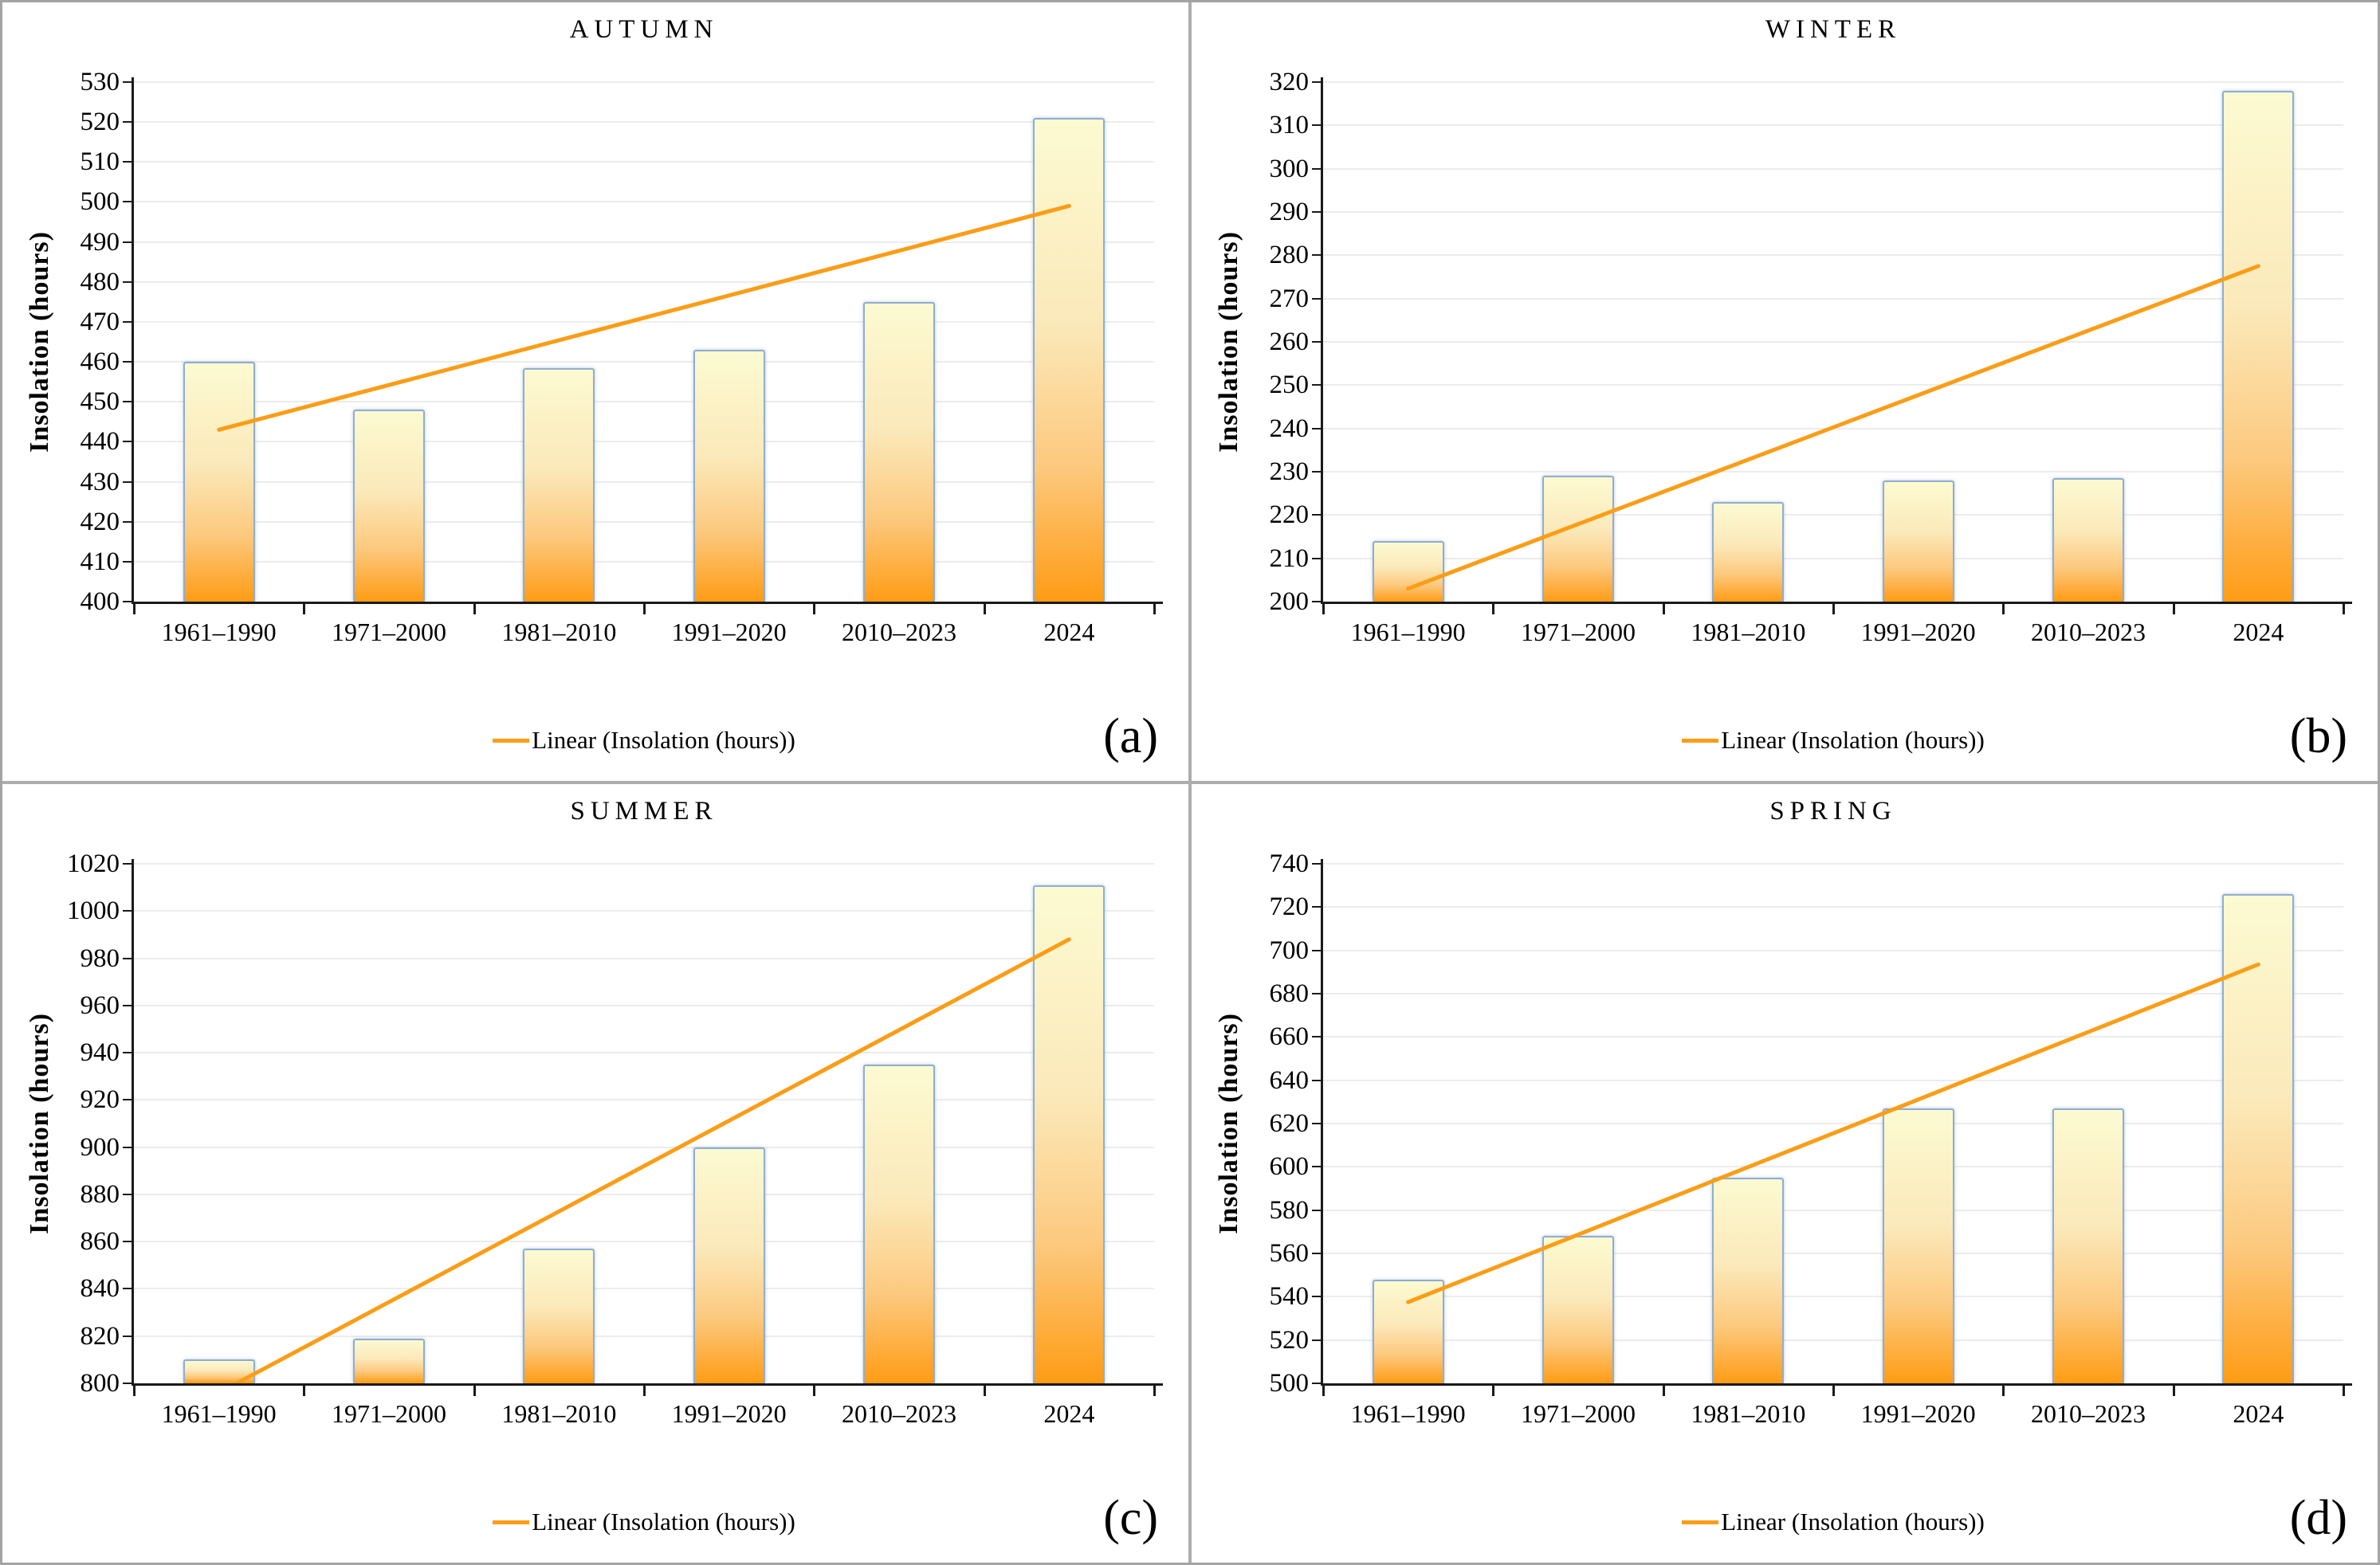 The width and height of the screenshot is (2380, 1565). What do you see at coordinates (1289, 907) in the screenshot?
I see `y-tick-label: 720` at bounding box center [1289, 907].